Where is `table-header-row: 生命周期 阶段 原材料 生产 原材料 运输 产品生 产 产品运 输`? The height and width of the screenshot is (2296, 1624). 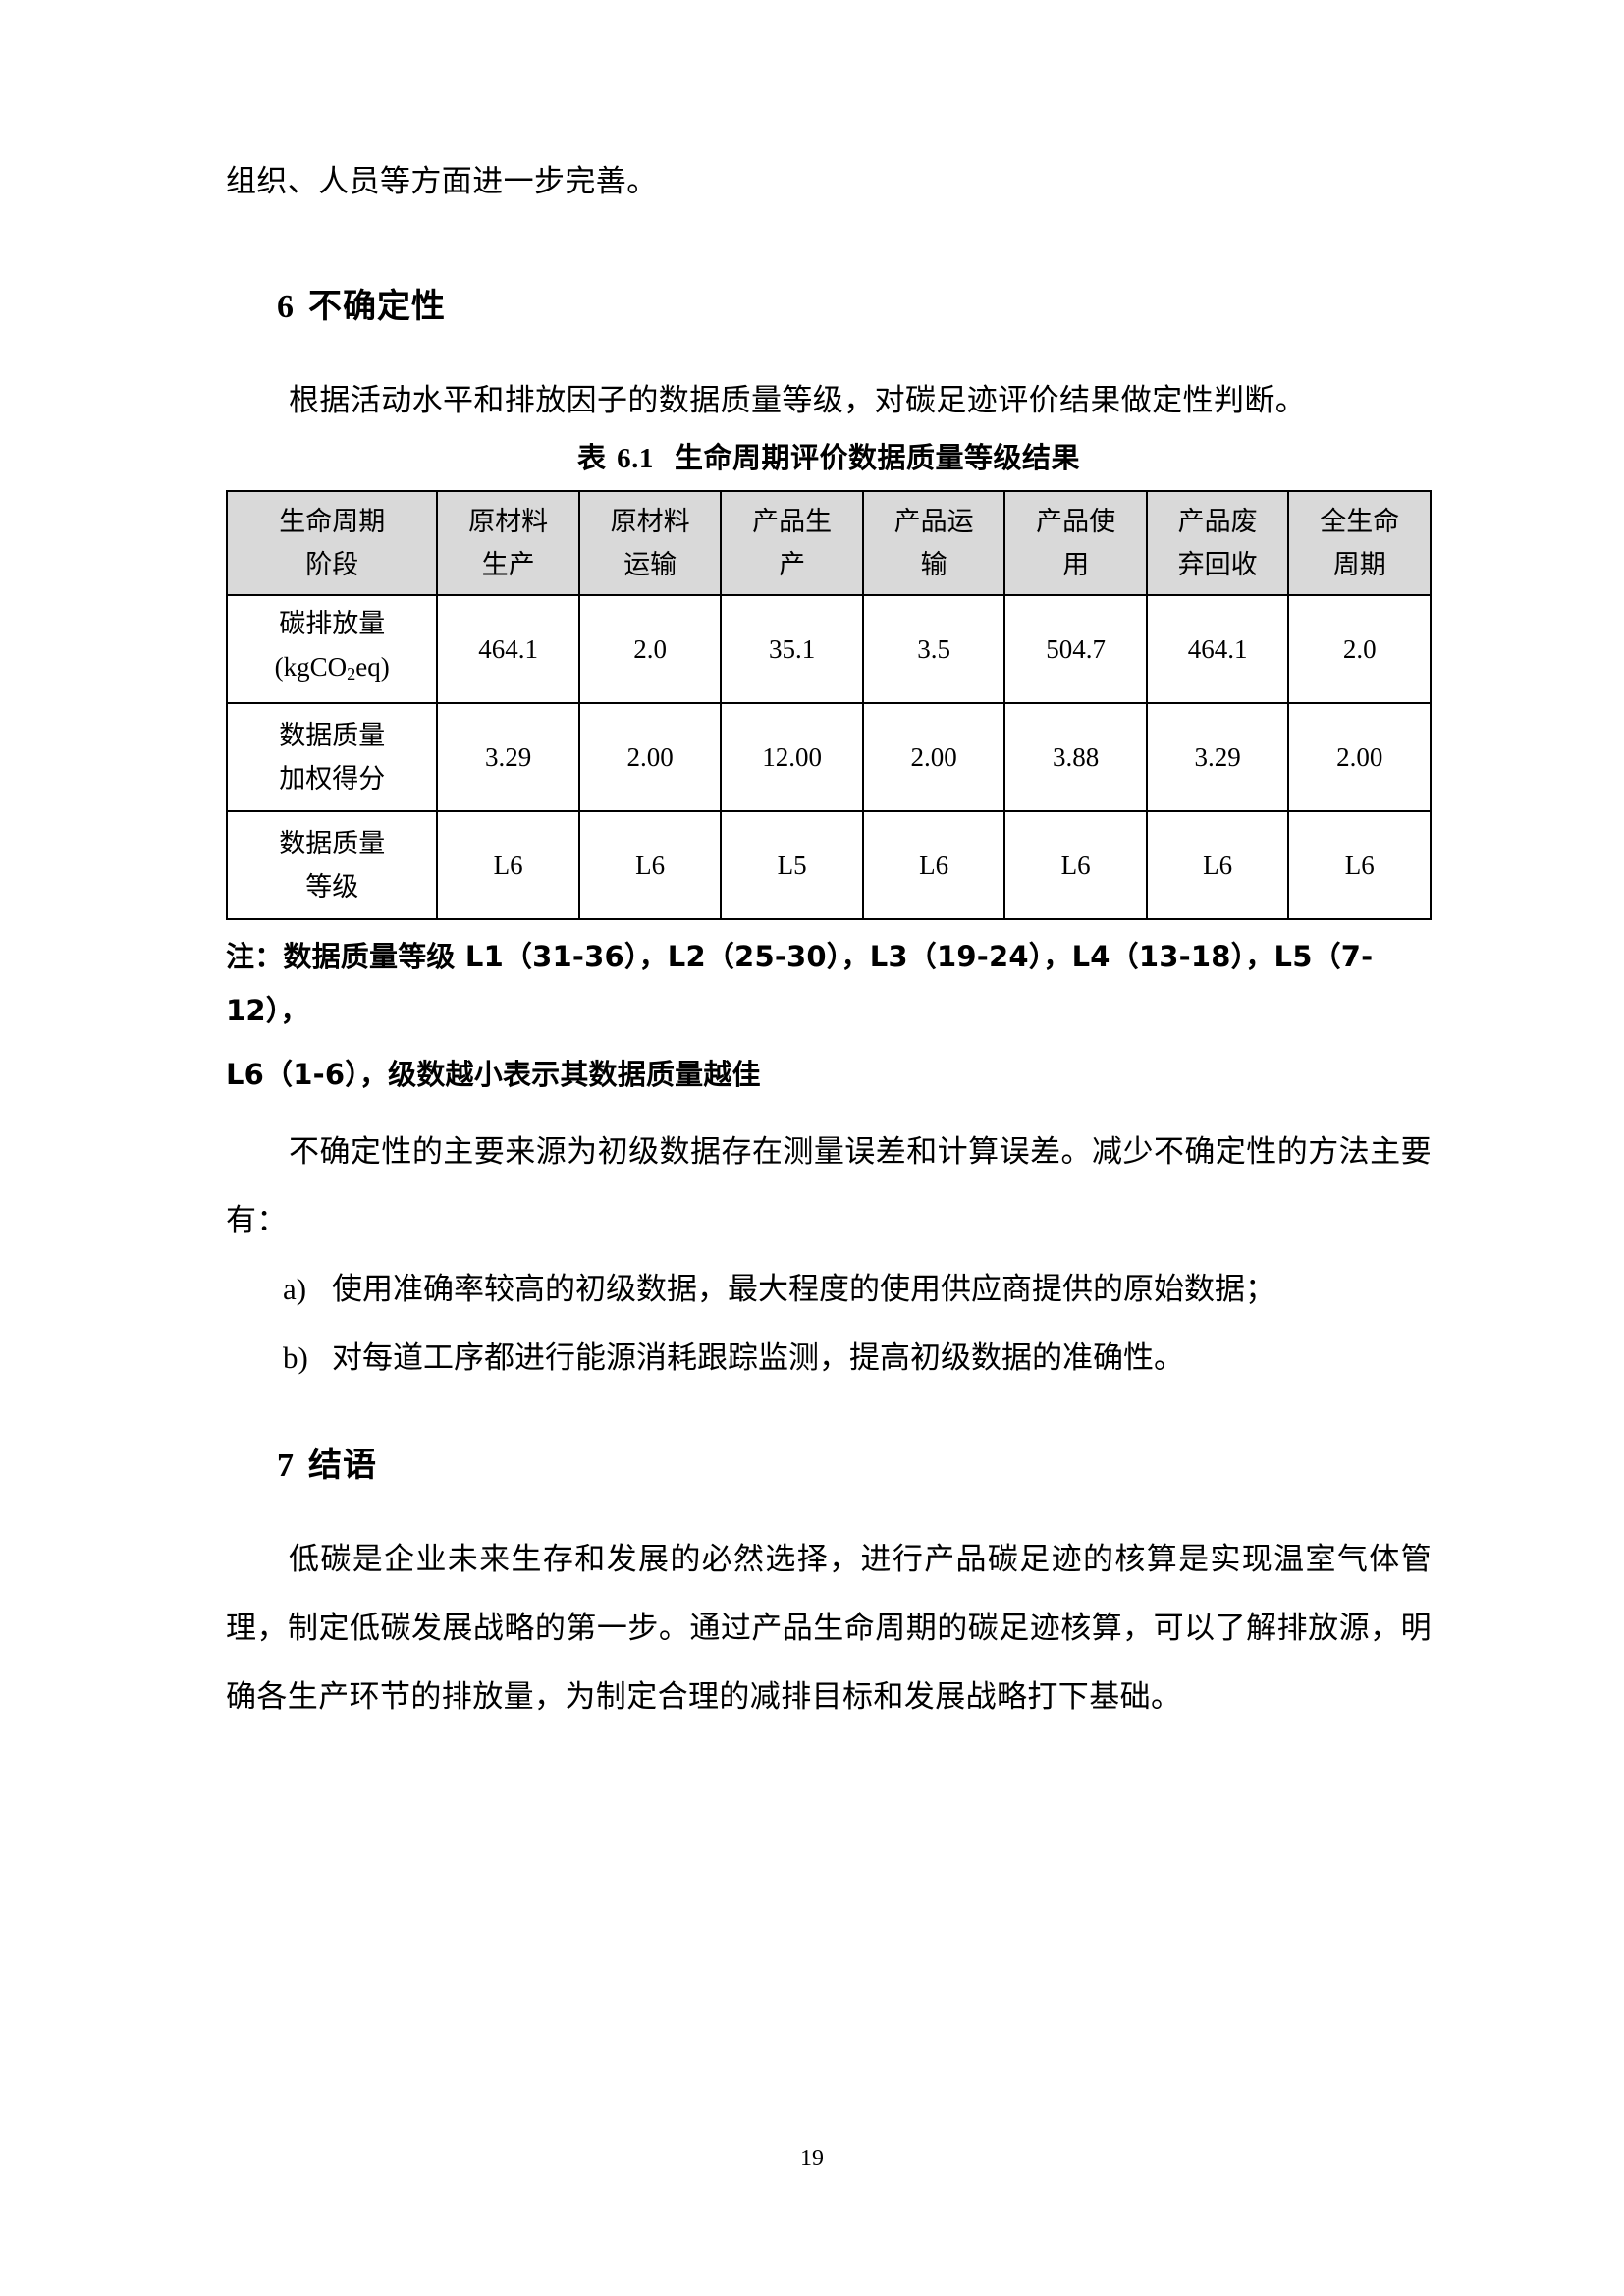
table-header-row: 生命周期 阶段 原材料 生产 原材料 运输 产品生 产 产品运 输 is located at coordinates (828, 543).